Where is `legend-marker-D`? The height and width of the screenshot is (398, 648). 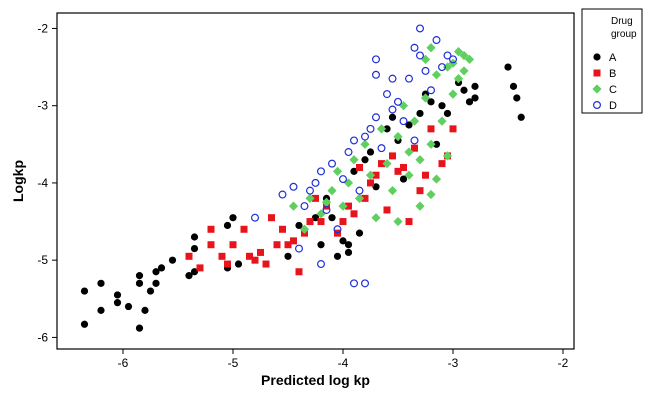
legend-marker-D is located at coordinates (596, 104).